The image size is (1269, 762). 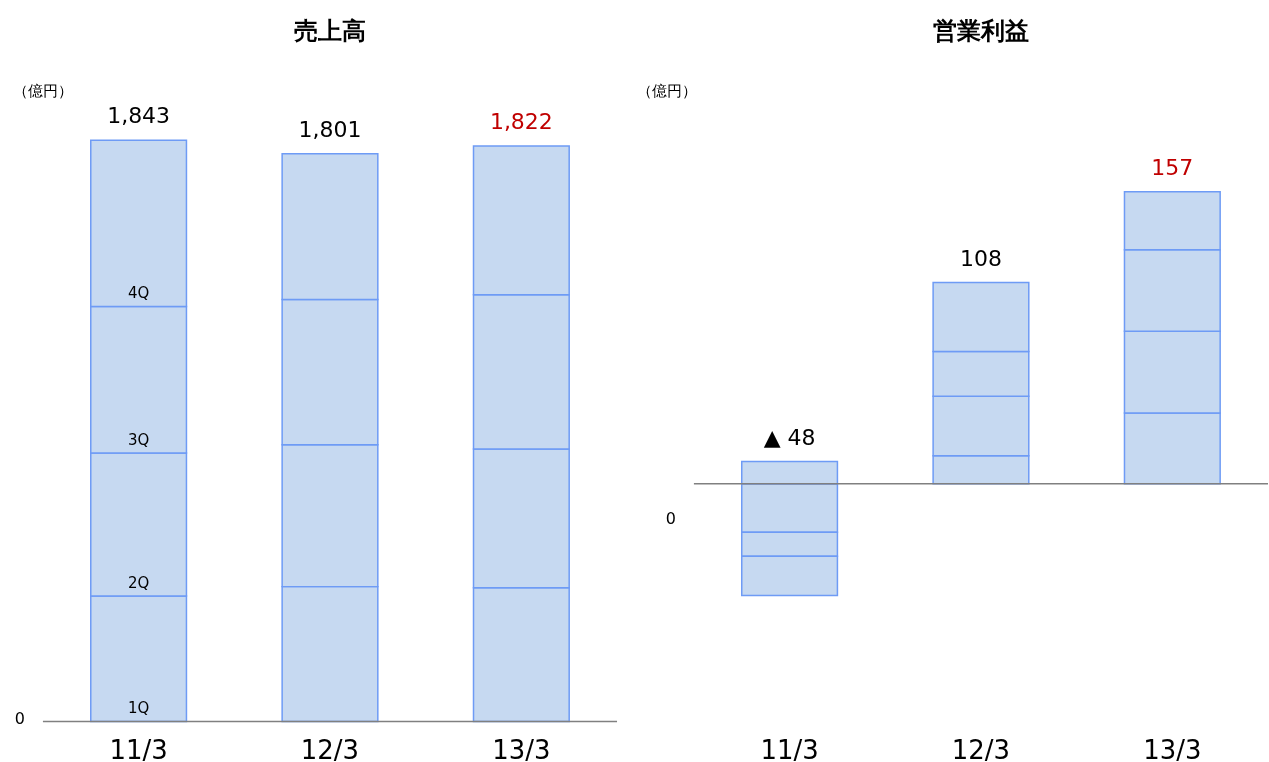 I want to click on annotation: 1,822, so click(x=521, y=122).